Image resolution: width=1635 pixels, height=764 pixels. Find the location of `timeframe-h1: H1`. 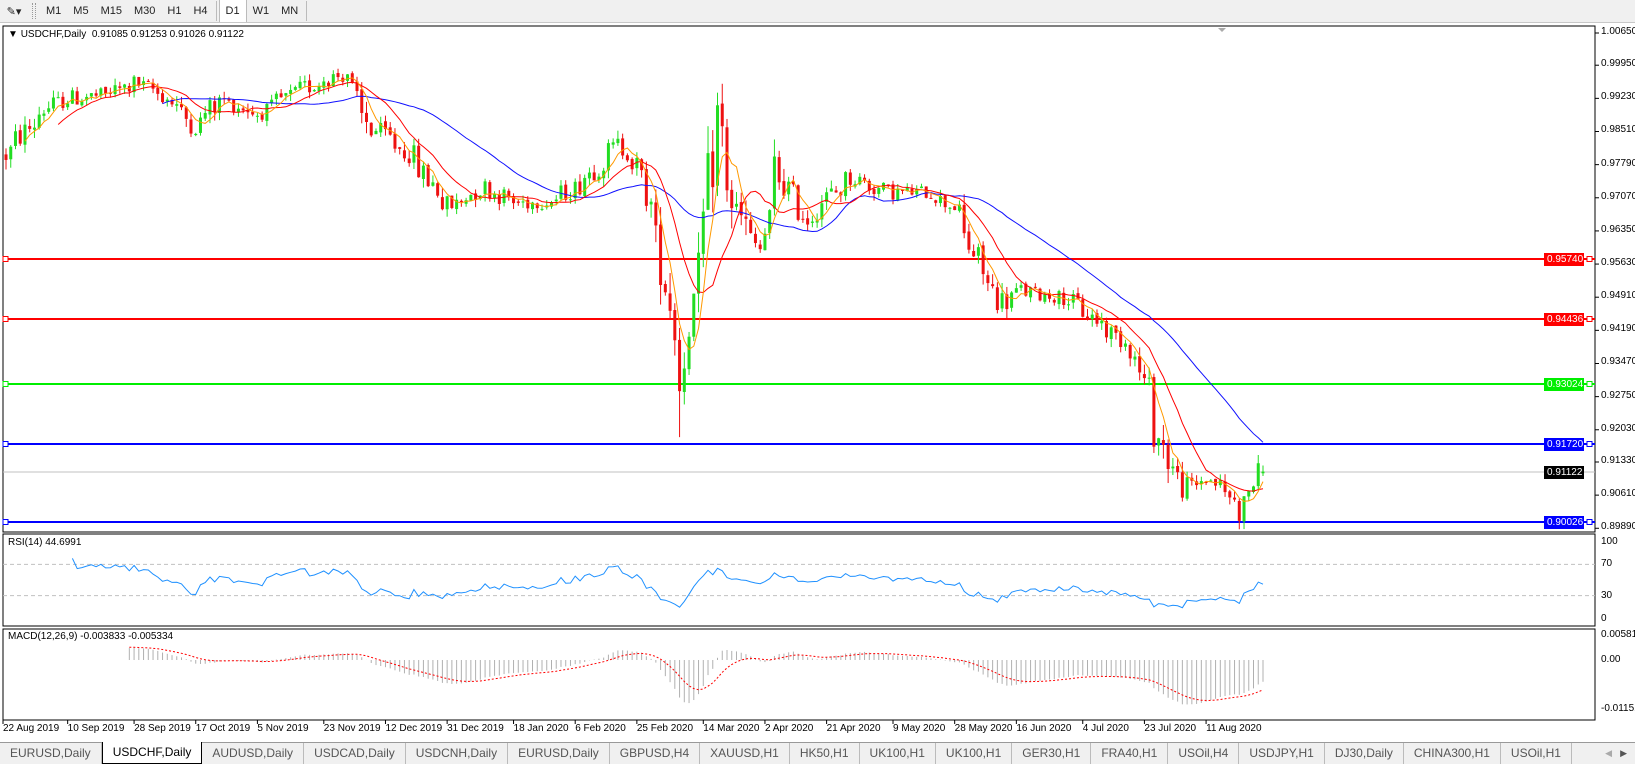

timeframe-h1: H1 is located at coordinates (174, 11).